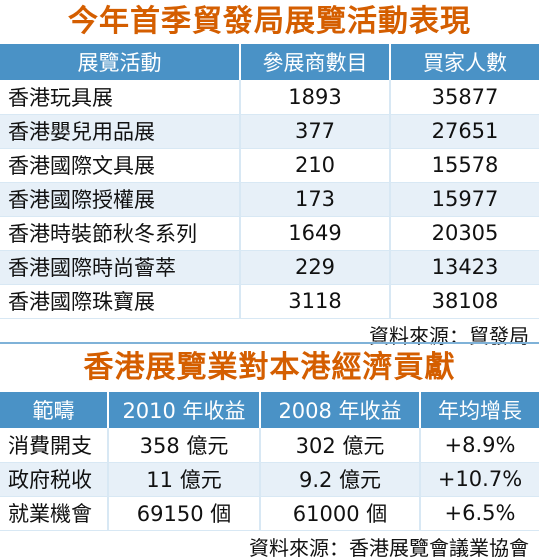  I want to click on table-row: 香港時裝節秋冬系列 1649 20305, so click(269, 233).